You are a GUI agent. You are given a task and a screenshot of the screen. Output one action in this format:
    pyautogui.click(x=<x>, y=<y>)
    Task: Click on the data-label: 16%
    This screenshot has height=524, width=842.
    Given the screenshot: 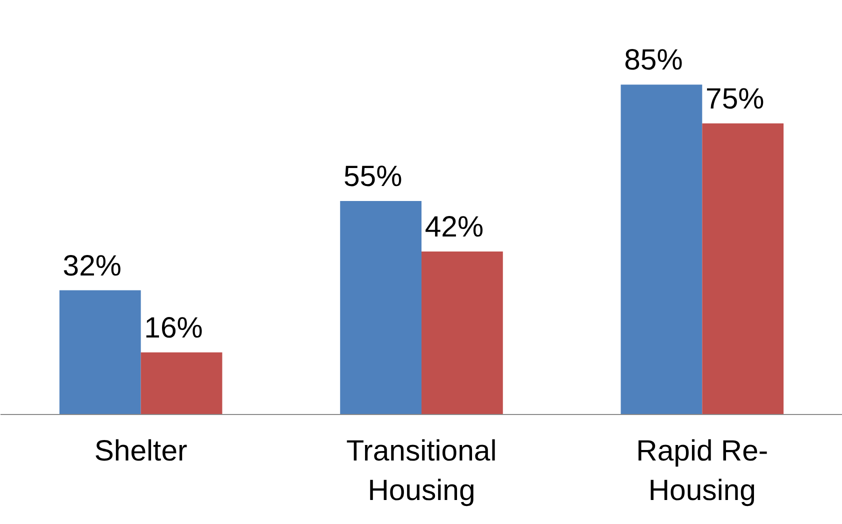 What is the action you would take?
    pyautogui.click(x=173, y=327)
    